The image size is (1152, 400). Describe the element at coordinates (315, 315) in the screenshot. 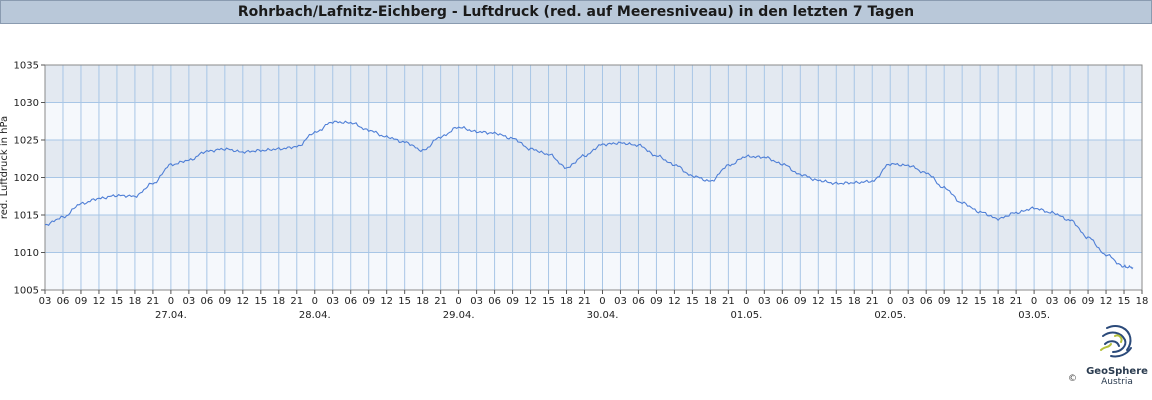

I see `date-label: 28.04.` at that location.